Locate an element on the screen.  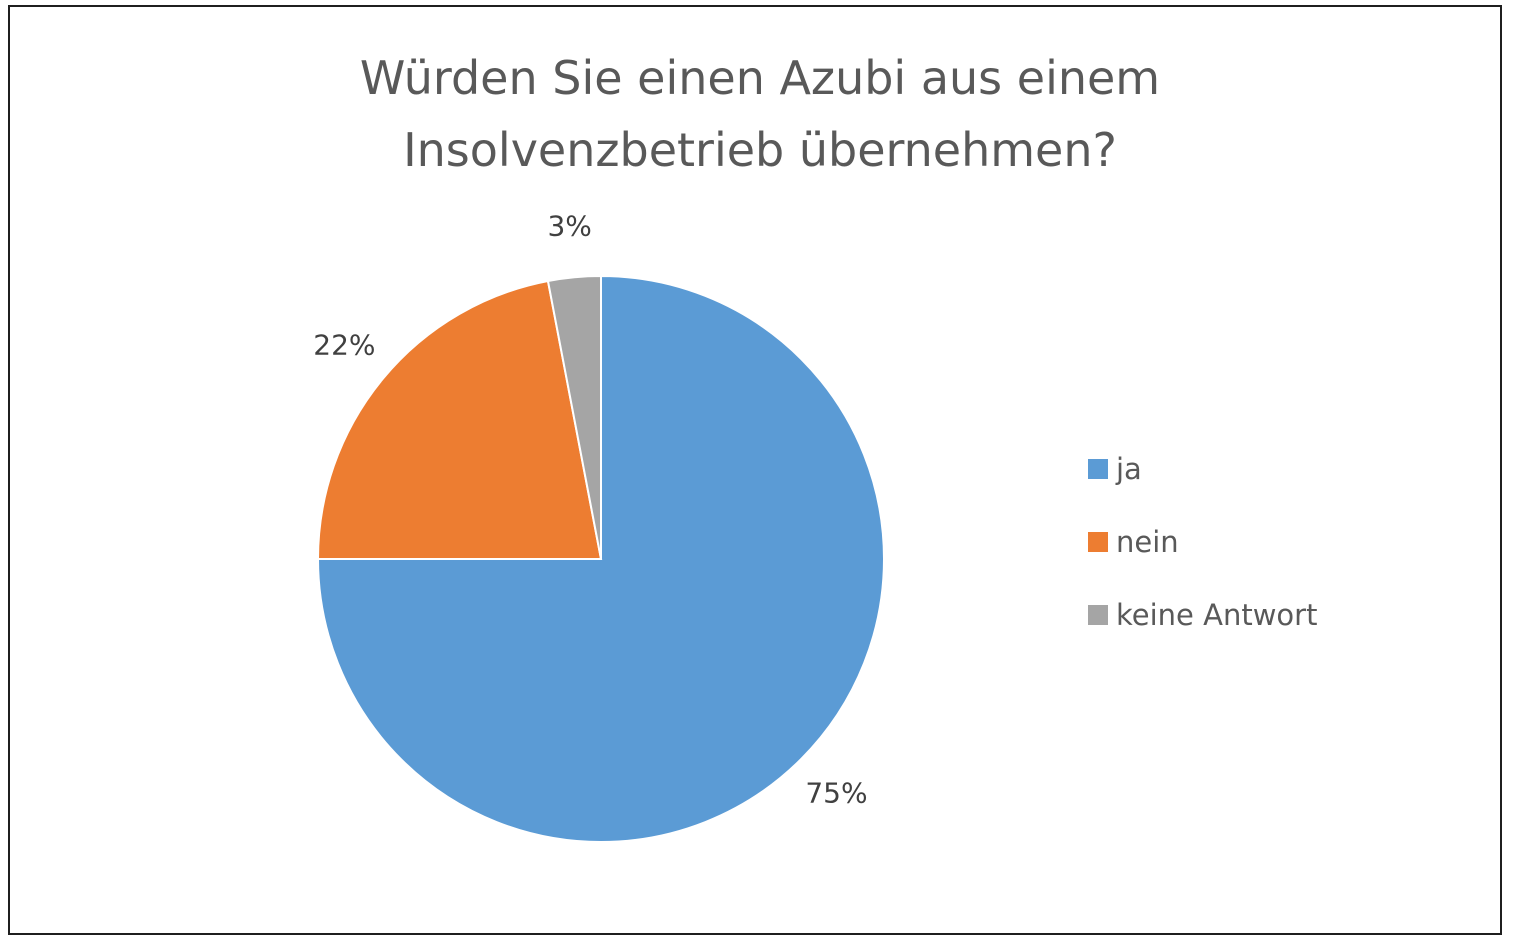
pie-slice-nein is located at coordinates (459, 419).